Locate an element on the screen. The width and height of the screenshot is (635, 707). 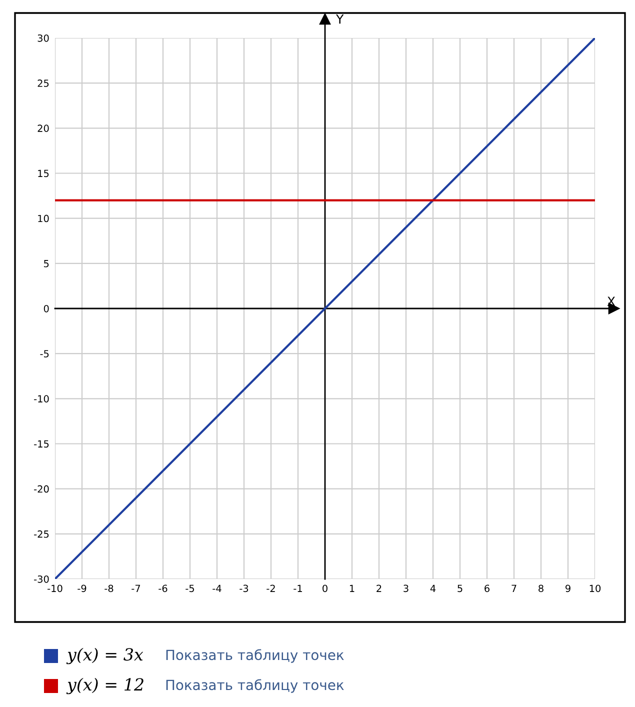
x-tick-label: 0 is located at coordinates (325, 588).